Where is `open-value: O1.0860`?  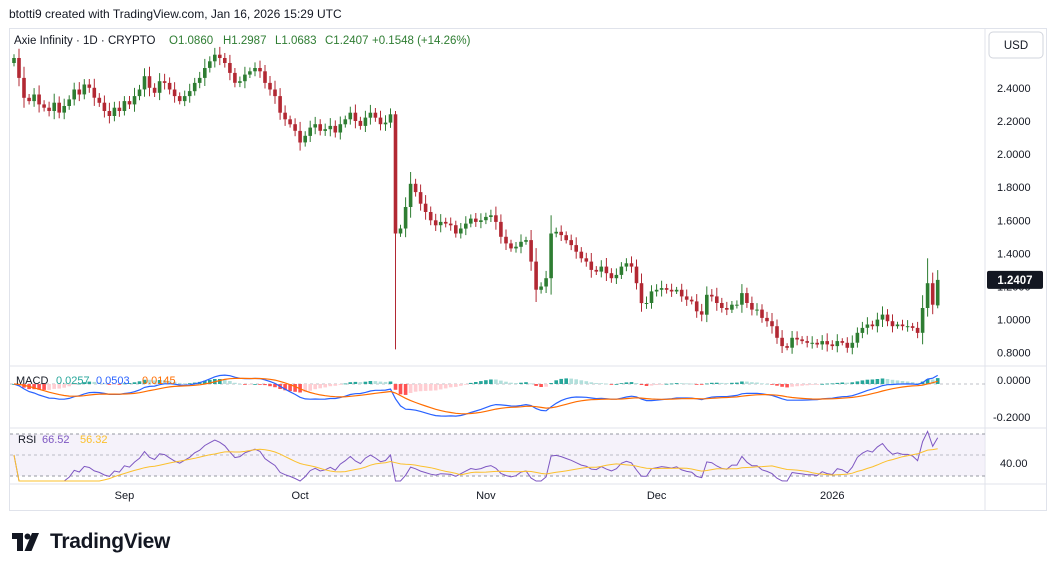 open-value: O1.0860 is located at coordinates (191, 41).